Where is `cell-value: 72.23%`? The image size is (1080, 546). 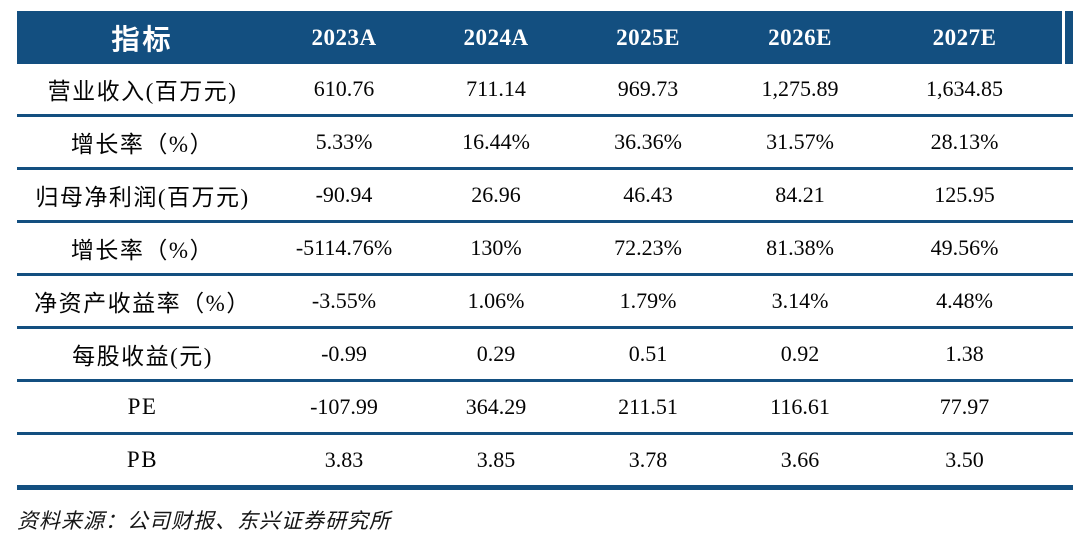
cell-value: 72.23% is located at coordinates (648, 248).